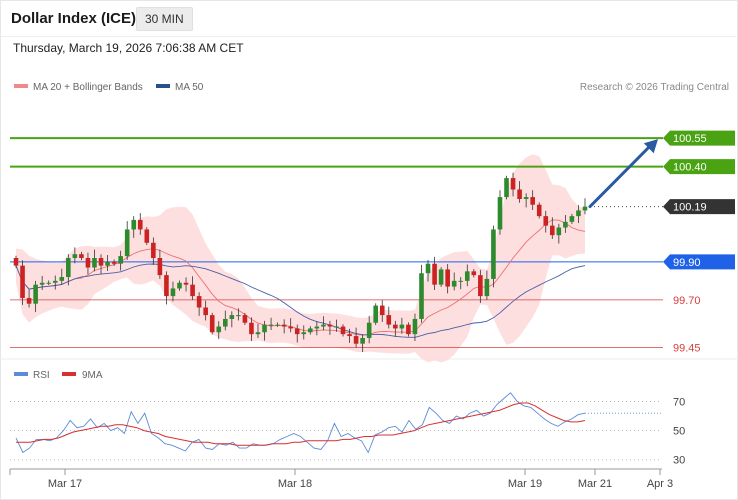 This screenshot has width=738, height=500. I want to click on ma20-legend-label: MA 20 + Bollinger Bands, so click(88, 87).